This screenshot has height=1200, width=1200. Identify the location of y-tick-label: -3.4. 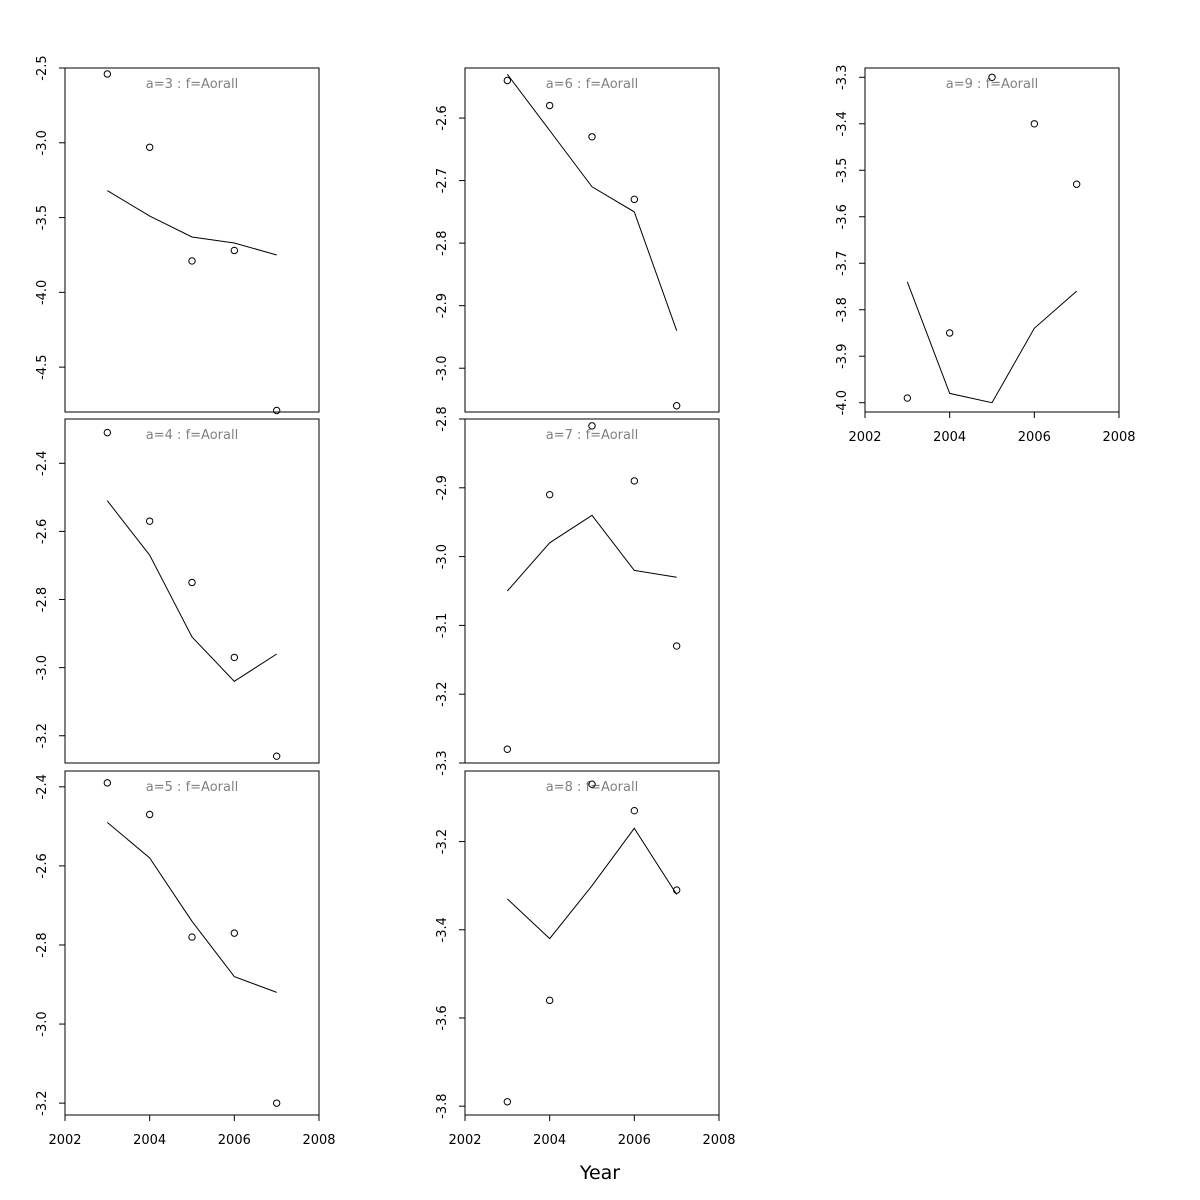
(442, 929).